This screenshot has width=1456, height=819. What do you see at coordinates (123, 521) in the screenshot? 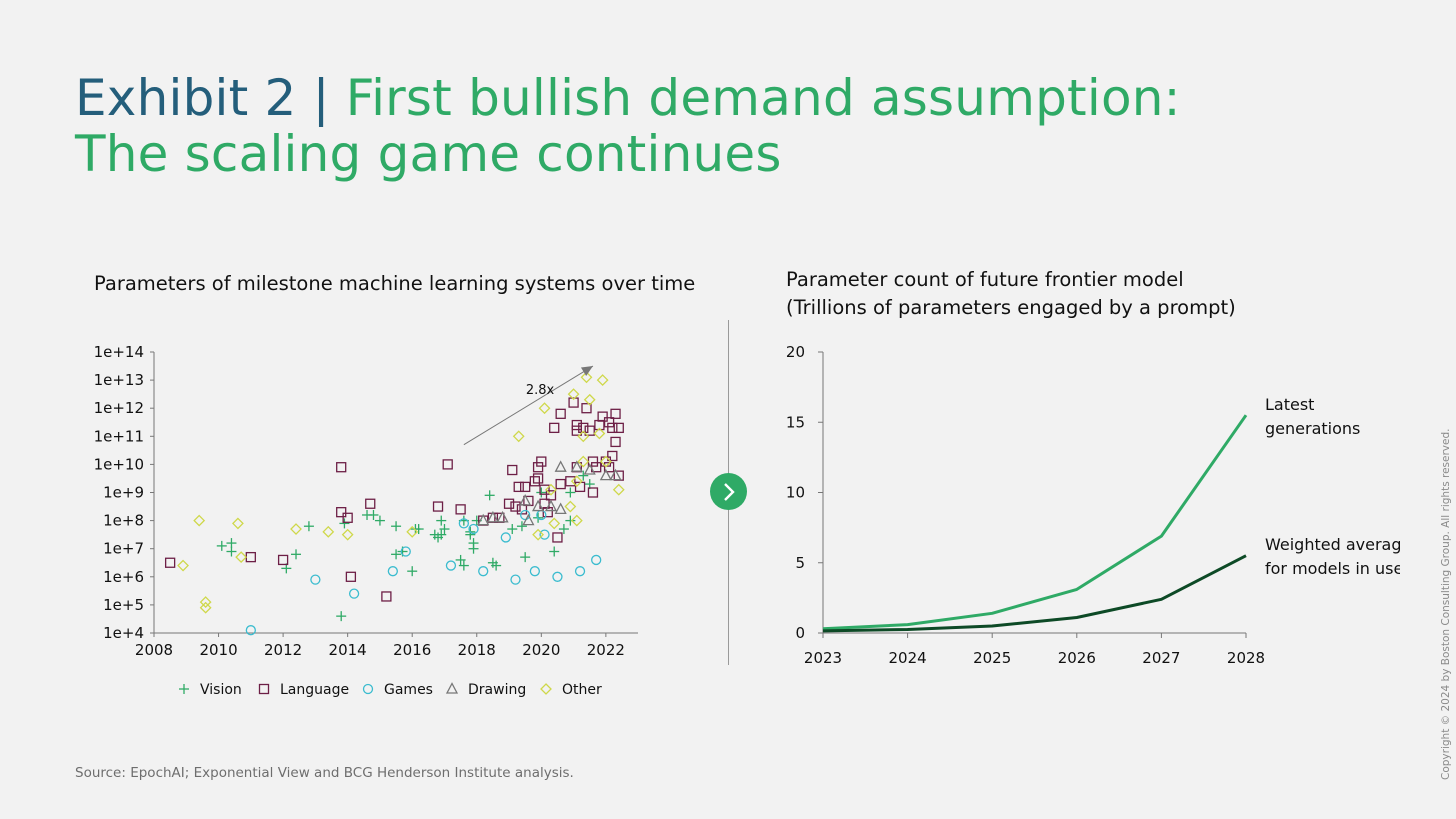
I see `y-tick-label: 1e+8` at bounding box center [123, 521].